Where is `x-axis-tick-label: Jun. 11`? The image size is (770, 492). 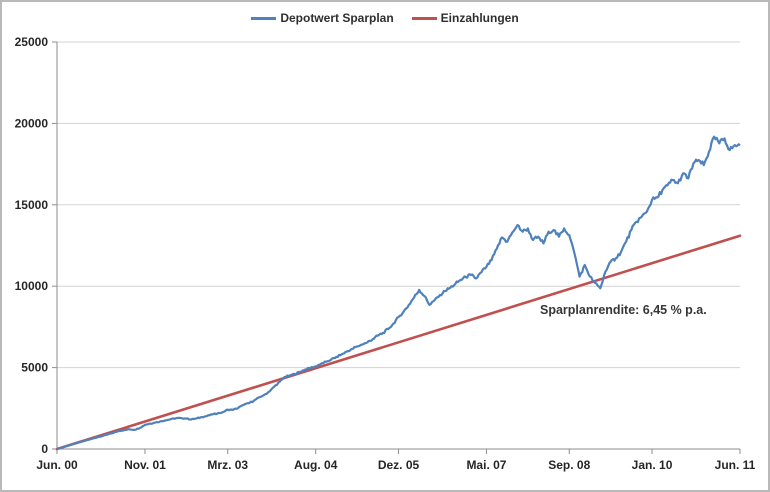 x-axis-tick-label: Jun. 11 is located at coordinates (735, 465).